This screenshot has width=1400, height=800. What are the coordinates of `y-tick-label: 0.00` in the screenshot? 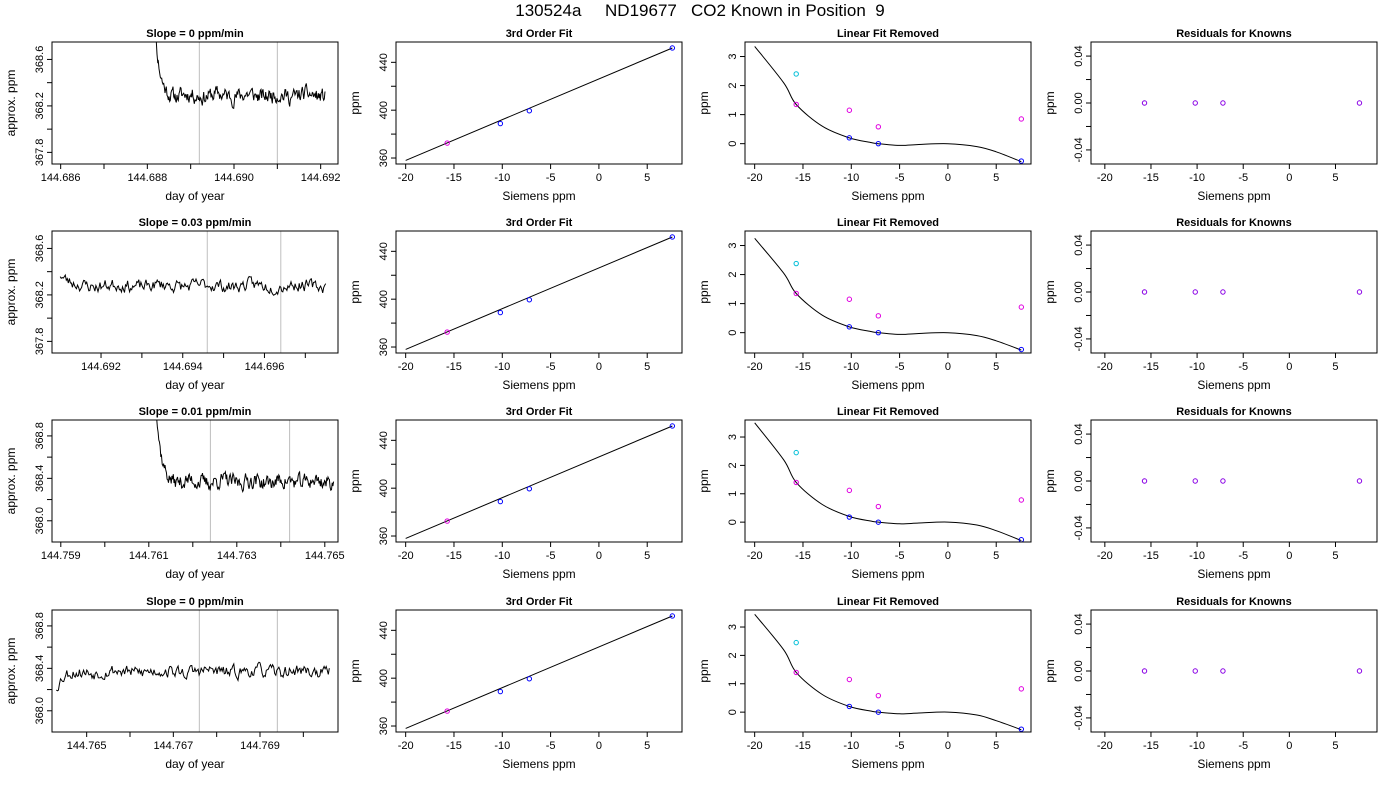 It's located at (1079, 102).